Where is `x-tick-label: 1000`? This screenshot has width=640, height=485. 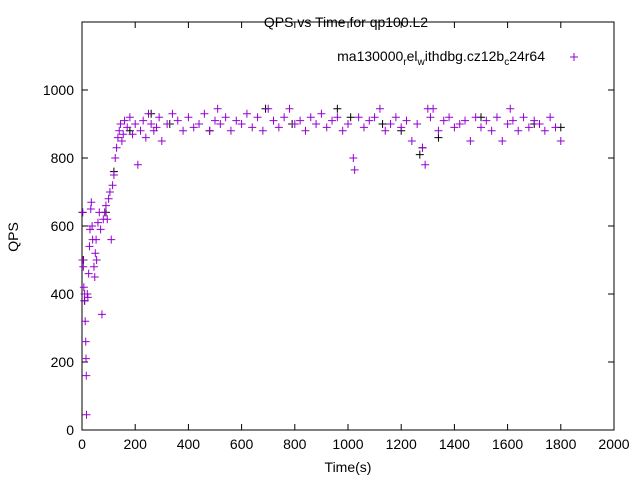 x-tick-label: 1000 is located at coordinates (347, 444).